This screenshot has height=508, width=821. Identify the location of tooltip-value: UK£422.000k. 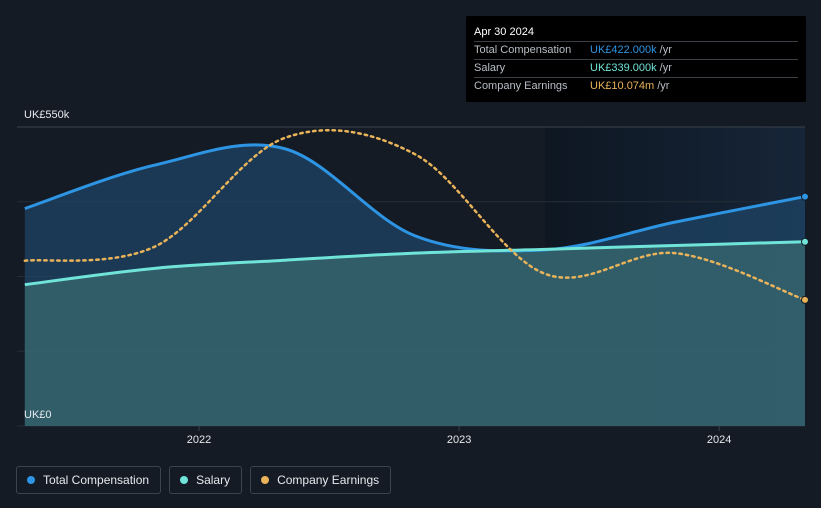
(623, 50).